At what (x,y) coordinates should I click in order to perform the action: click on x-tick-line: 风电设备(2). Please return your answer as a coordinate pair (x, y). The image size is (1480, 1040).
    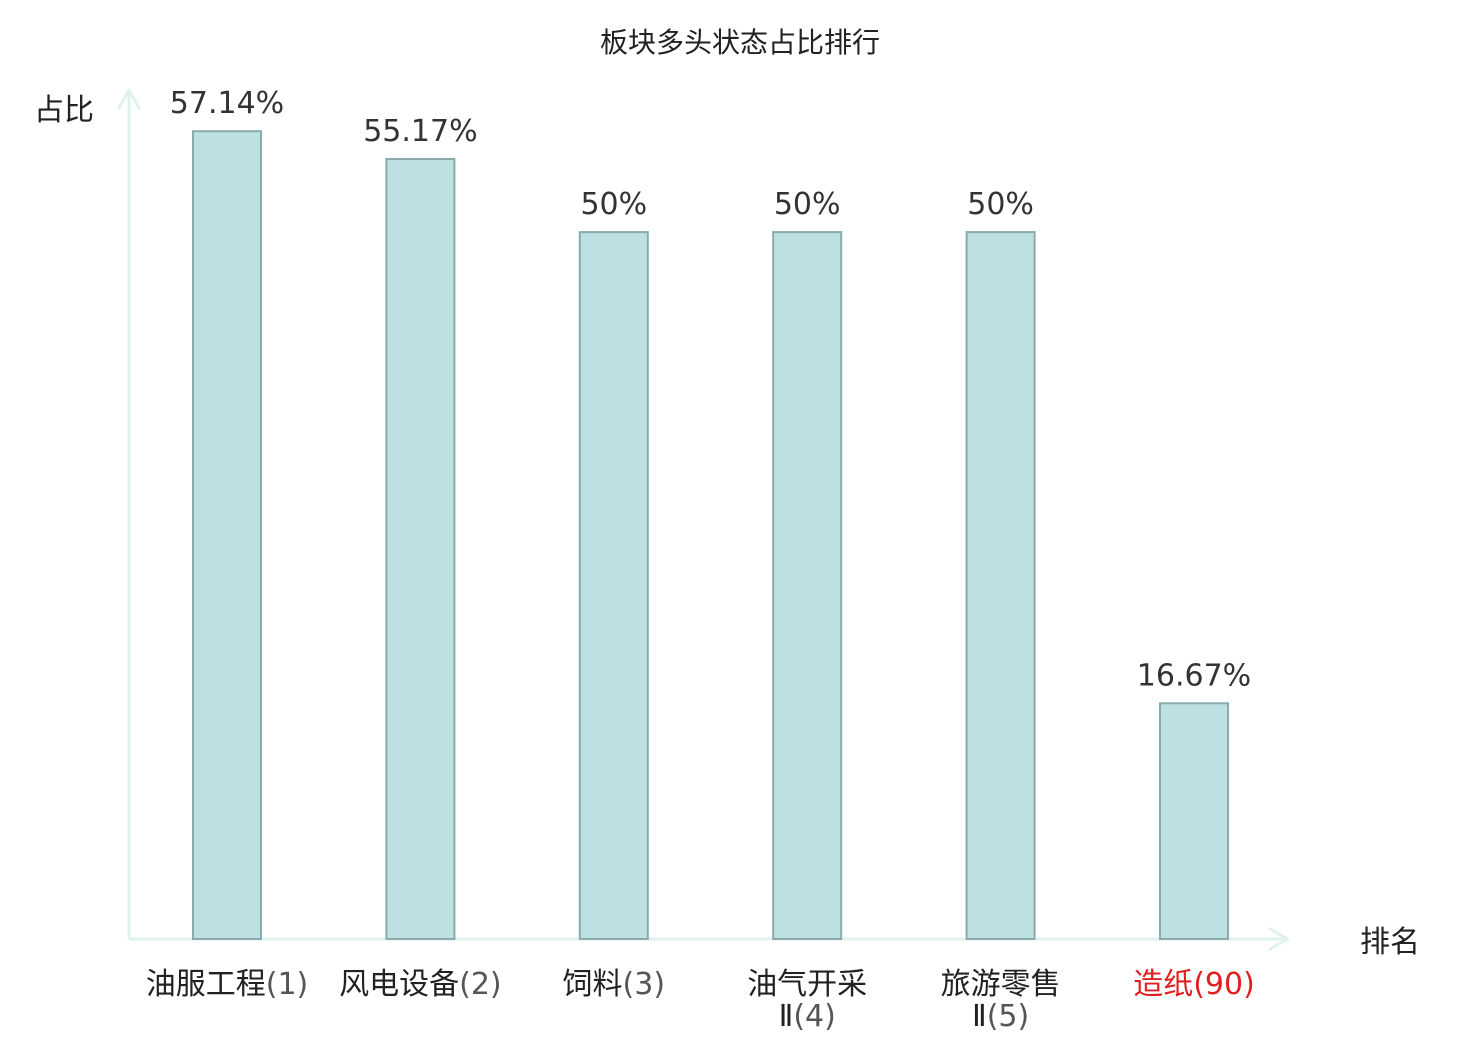
    Looking at the image, I should click on (420, 984).